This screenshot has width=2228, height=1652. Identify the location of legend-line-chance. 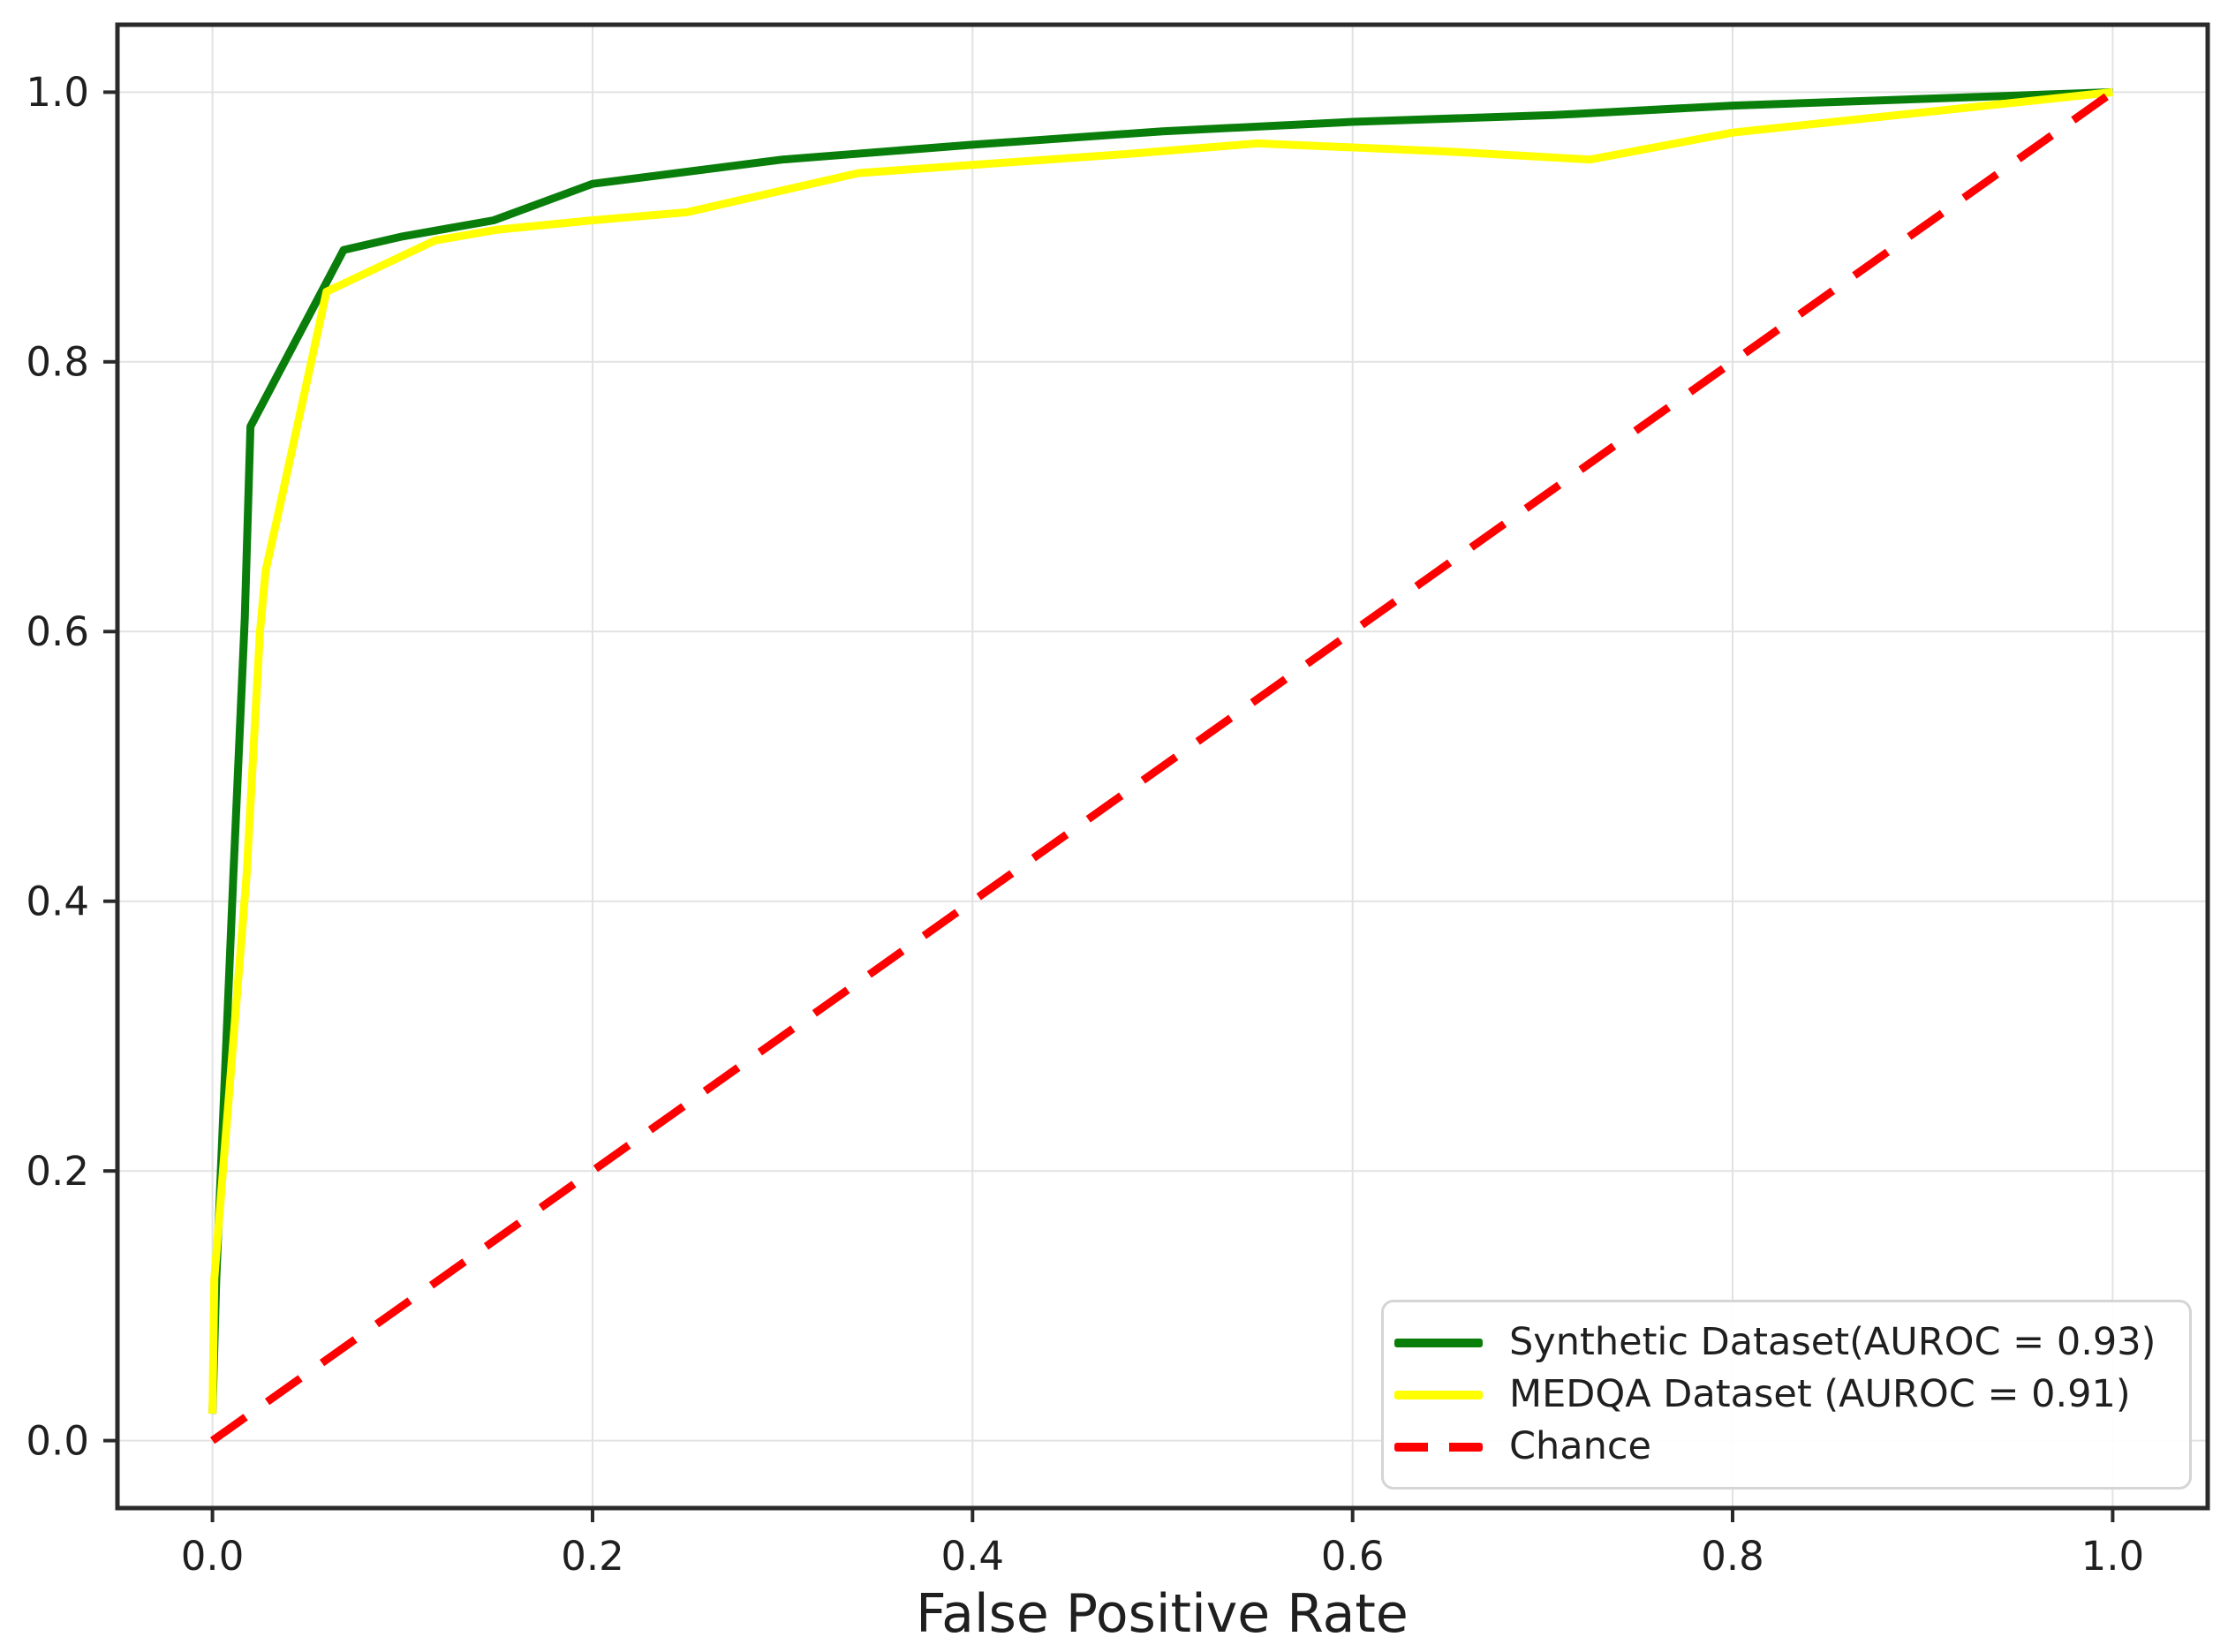
(1438, 1447).